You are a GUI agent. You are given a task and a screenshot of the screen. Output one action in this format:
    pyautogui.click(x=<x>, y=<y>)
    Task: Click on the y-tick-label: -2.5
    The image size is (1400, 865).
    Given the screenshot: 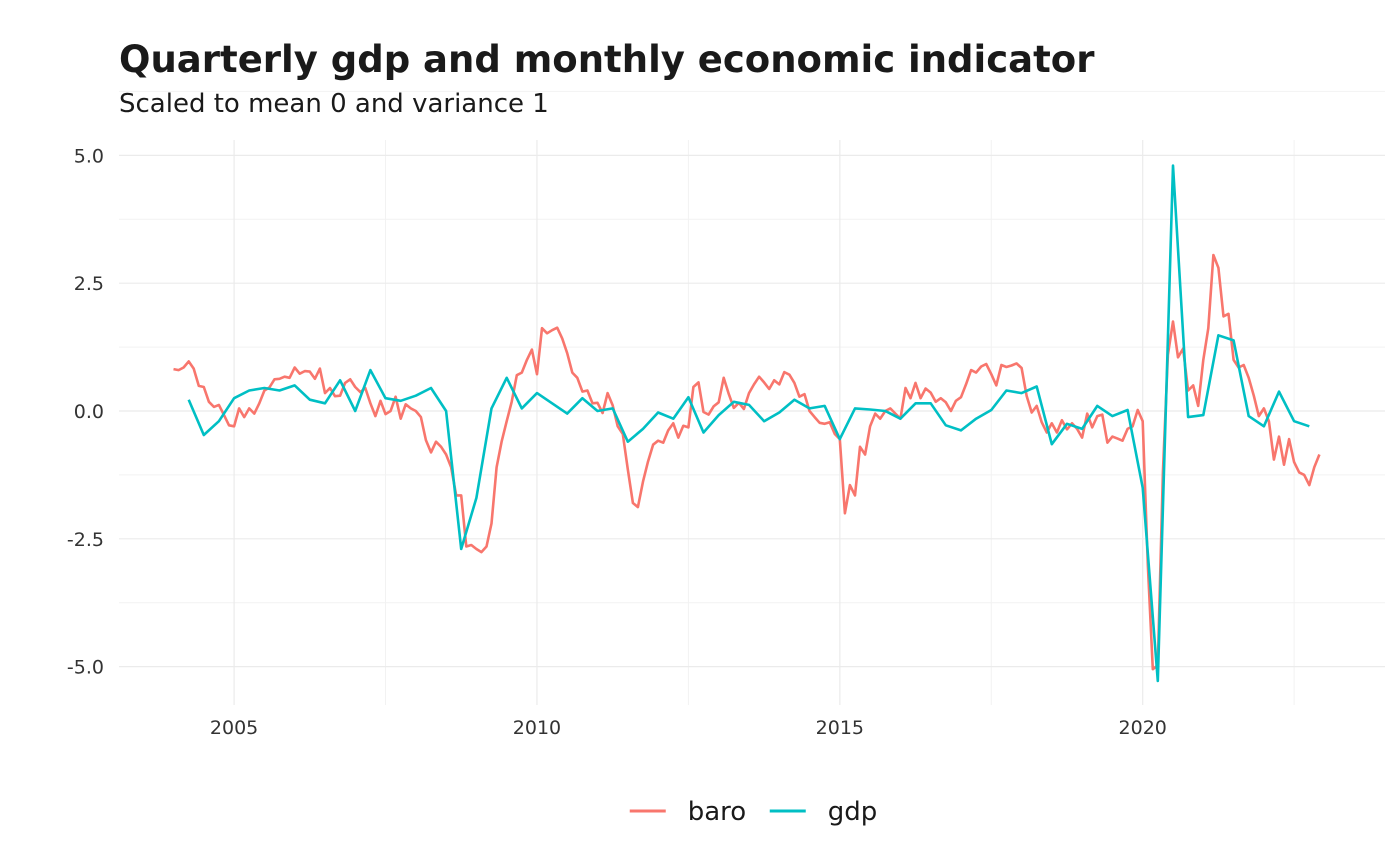 What is the action you would take?
    pyautogui.click(x=85, y=540)
    